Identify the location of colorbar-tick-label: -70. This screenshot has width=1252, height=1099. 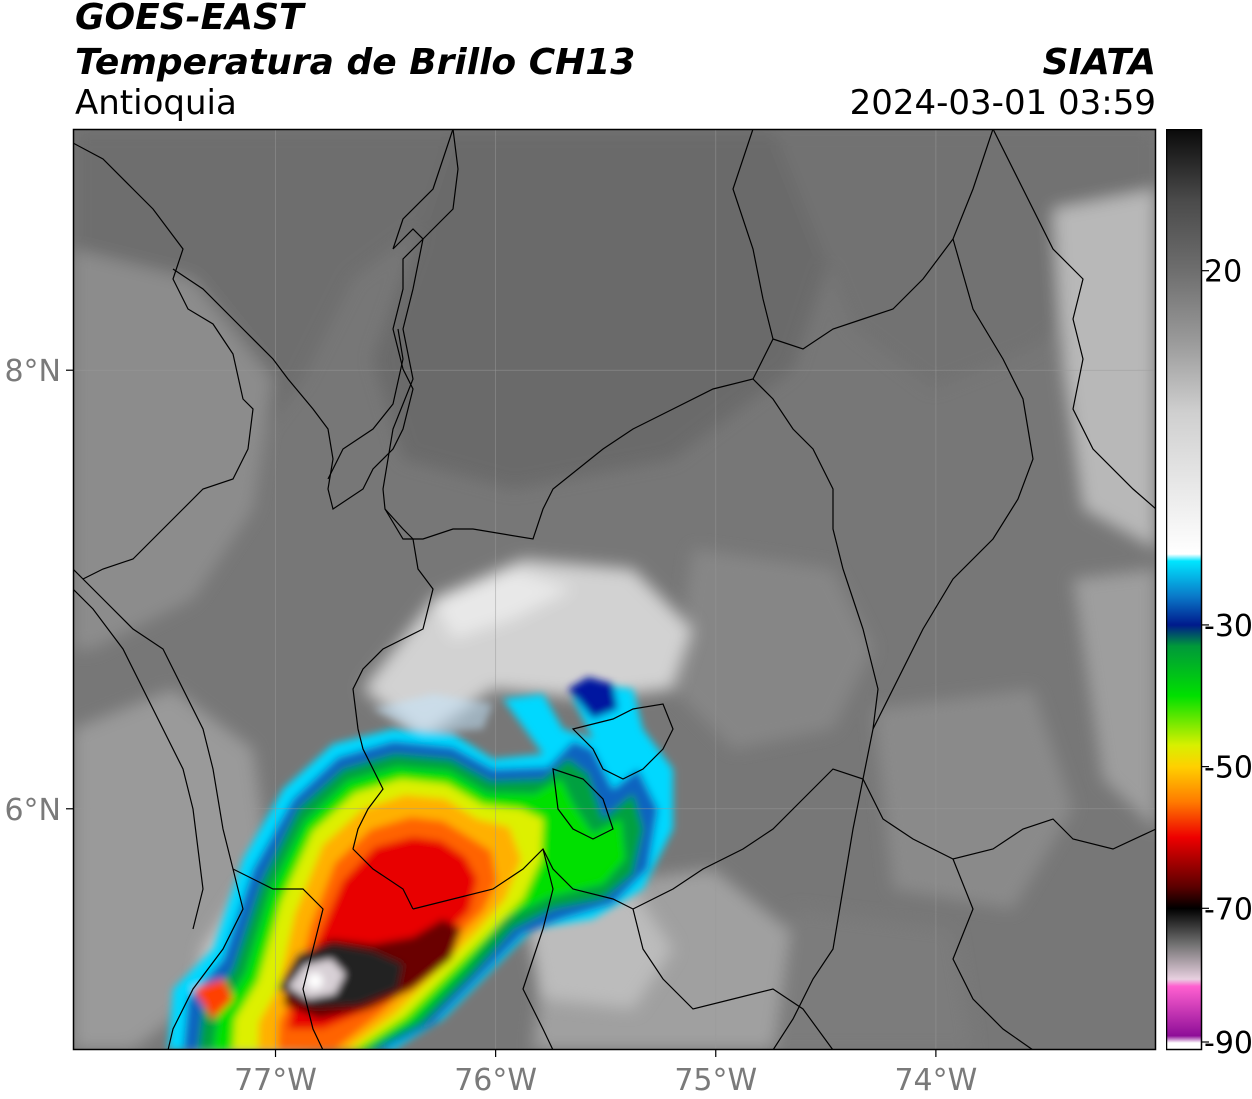
(1228, 909).